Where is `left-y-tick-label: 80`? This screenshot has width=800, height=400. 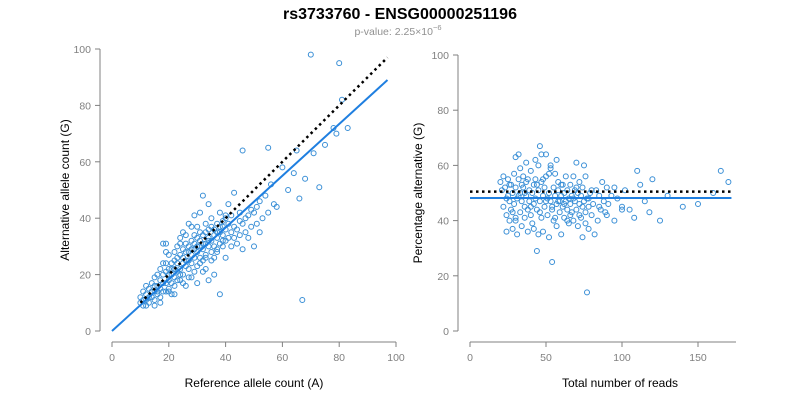 left-y-tick-label: 80 is located at coordinates (85, 106).